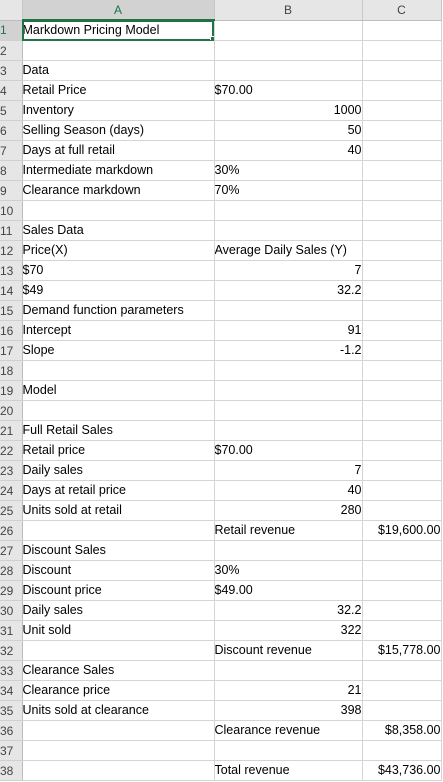  I want to click on cell-b: 30%, so click(288, 570).